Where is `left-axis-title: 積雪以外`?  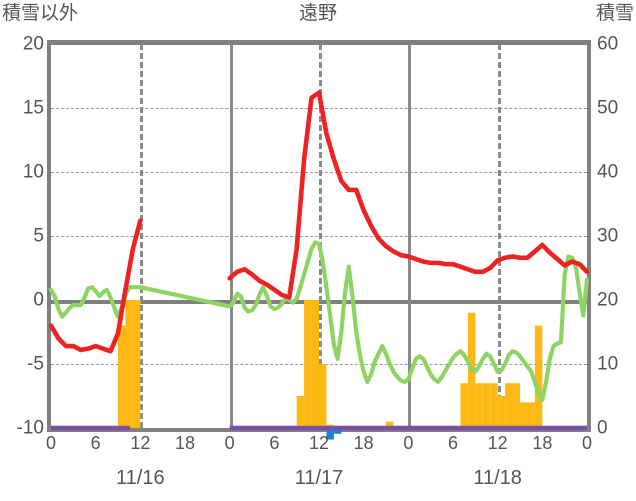
left-axis-title: 積雪以外 is located at coordinates (40, 13).